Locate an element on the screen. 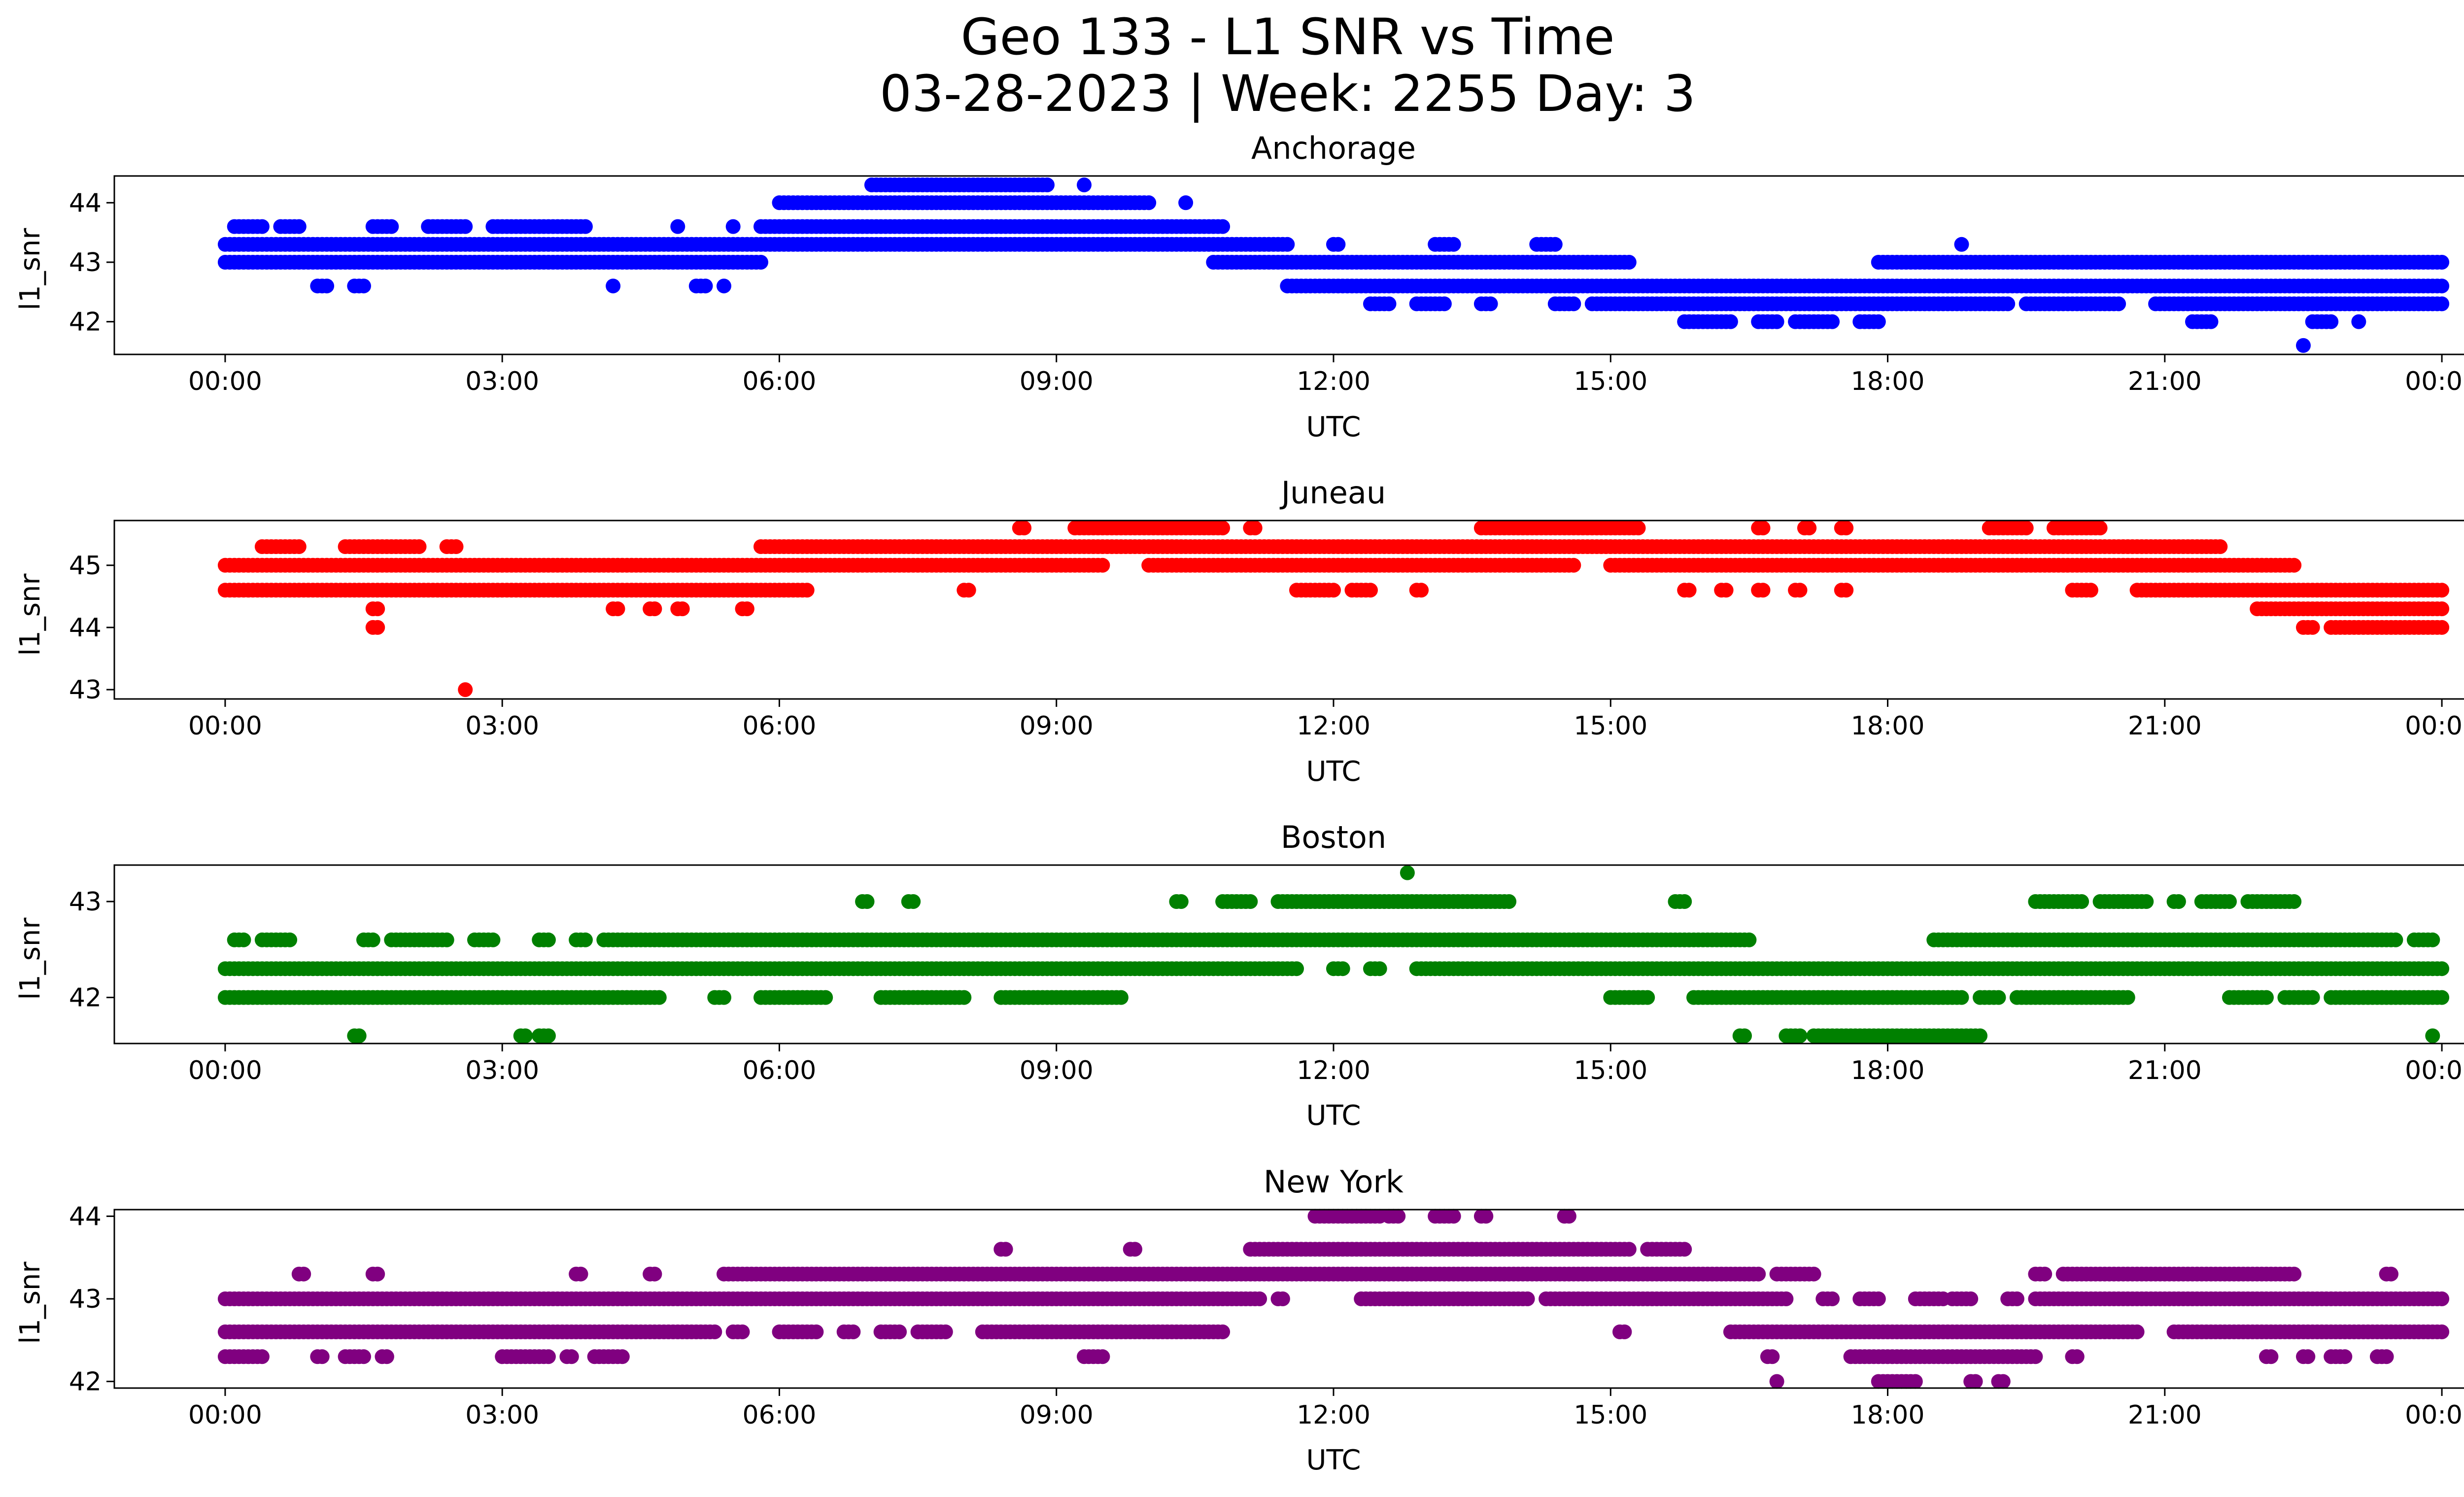  panel-title: Anchorage is located at coordinates (1333, 148).